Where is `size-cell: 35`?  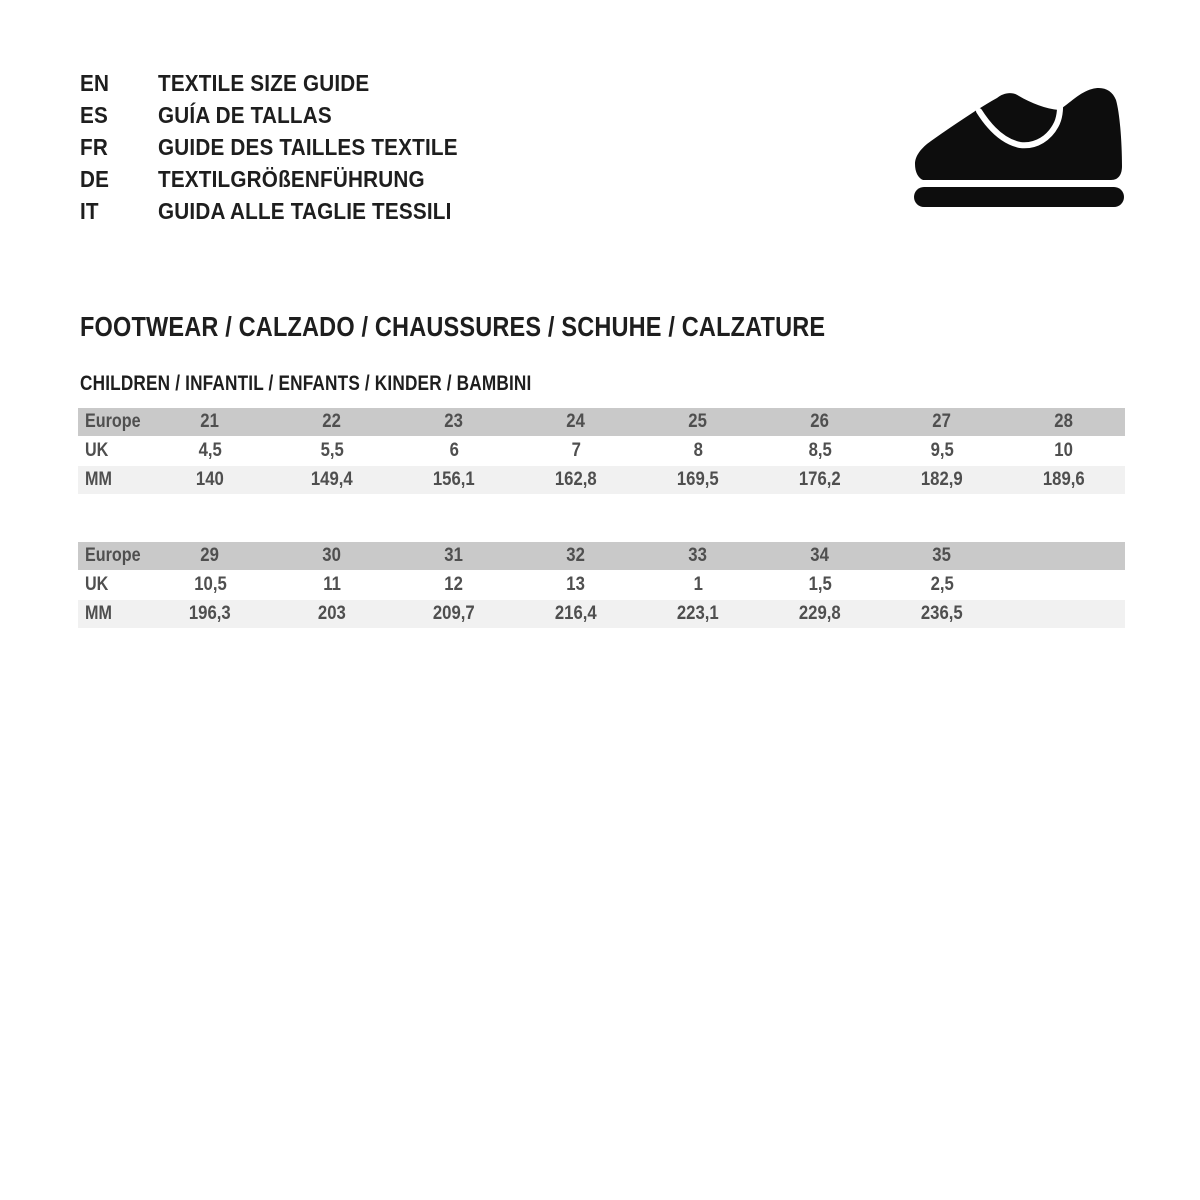 size-cell: 35 is located at coordinates (942, 556).